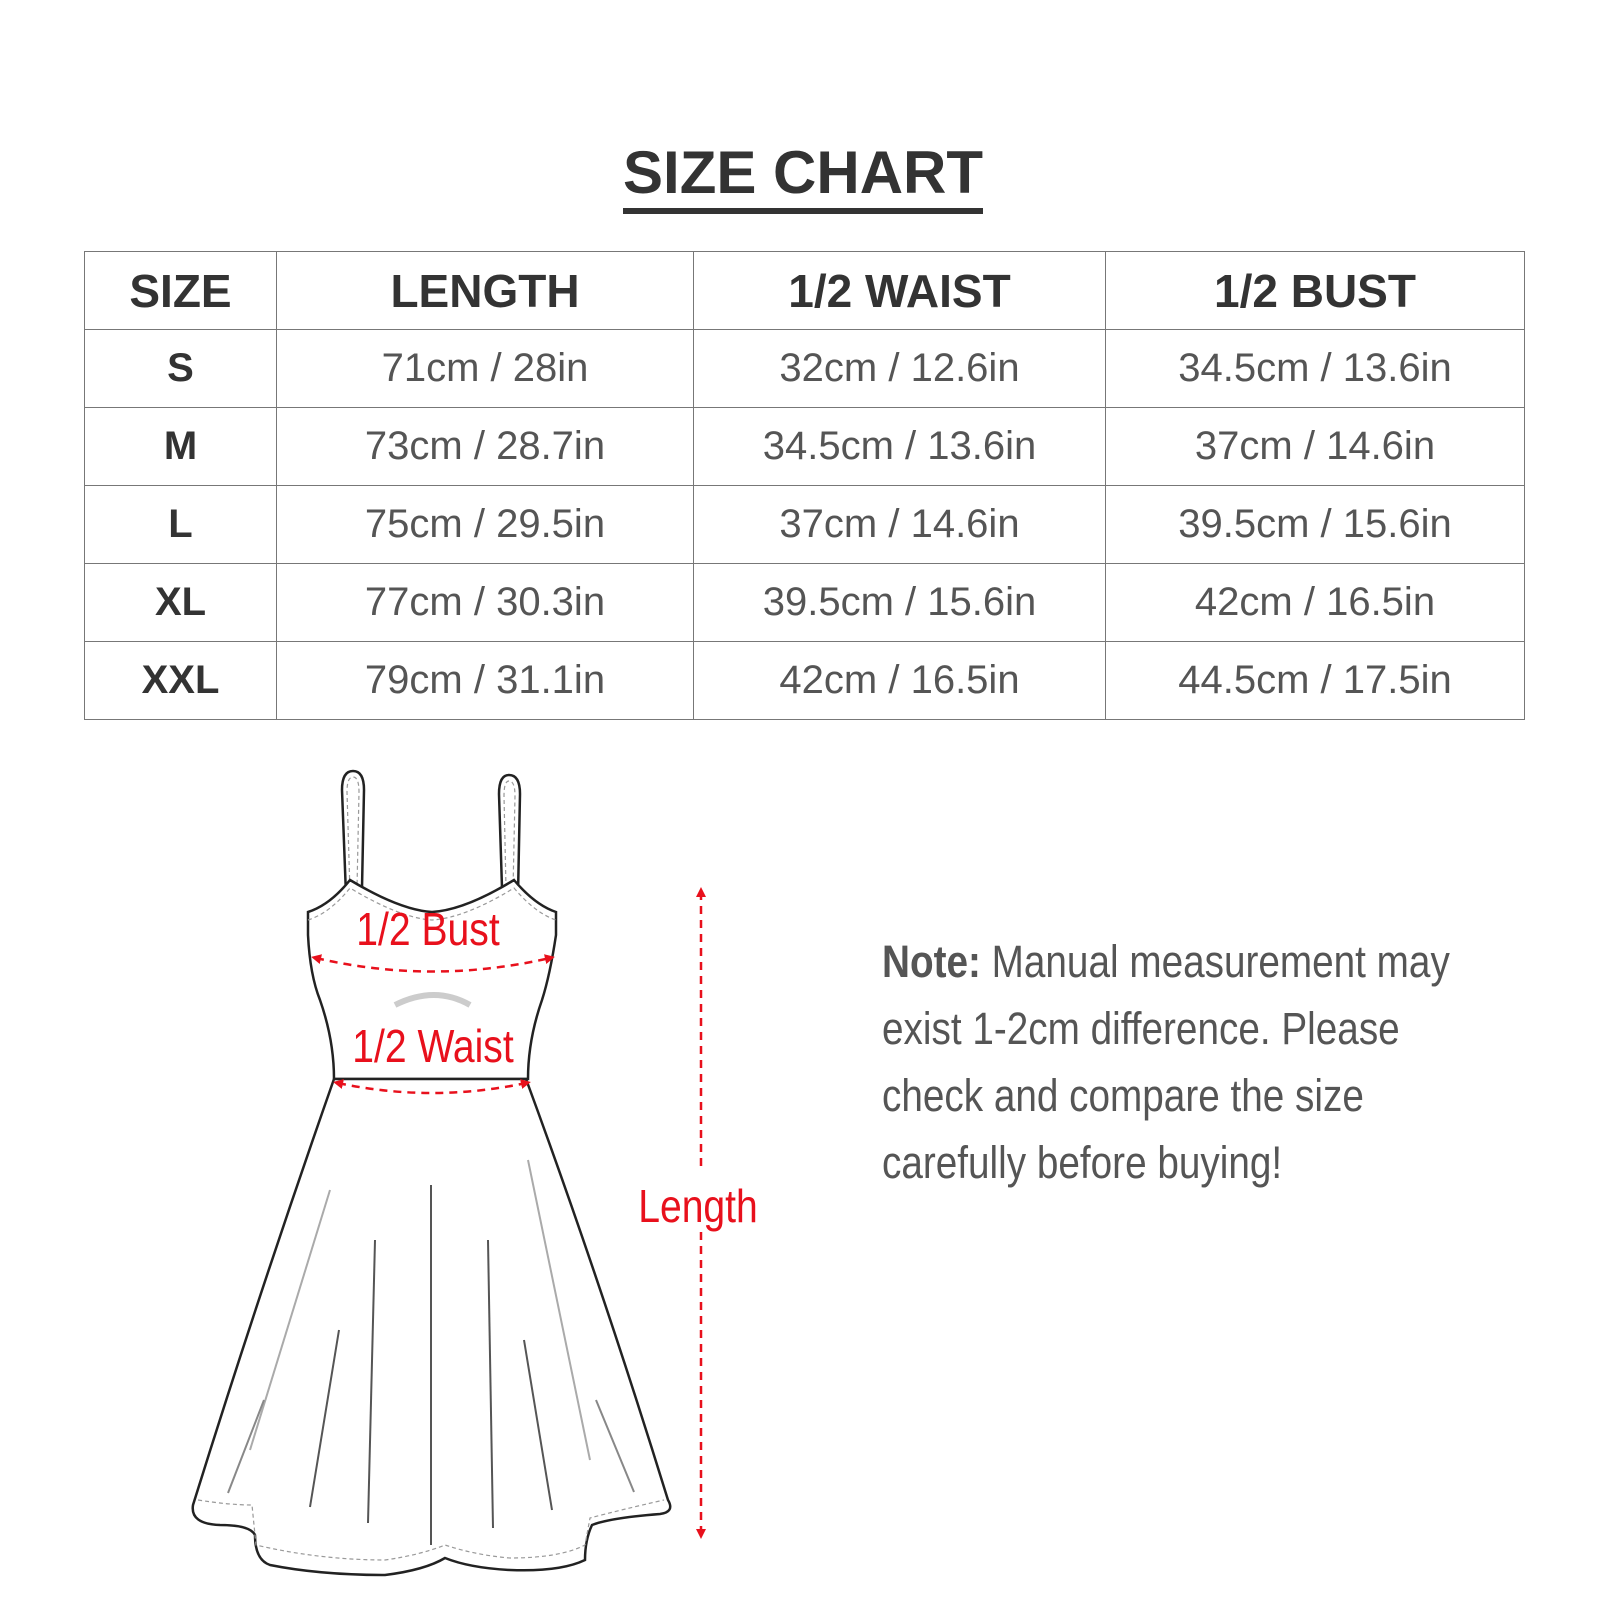  What do you see at coordinates (931, 961) in the screenshot?
I see `note-label: Note:` at bounding box center [931, 961].